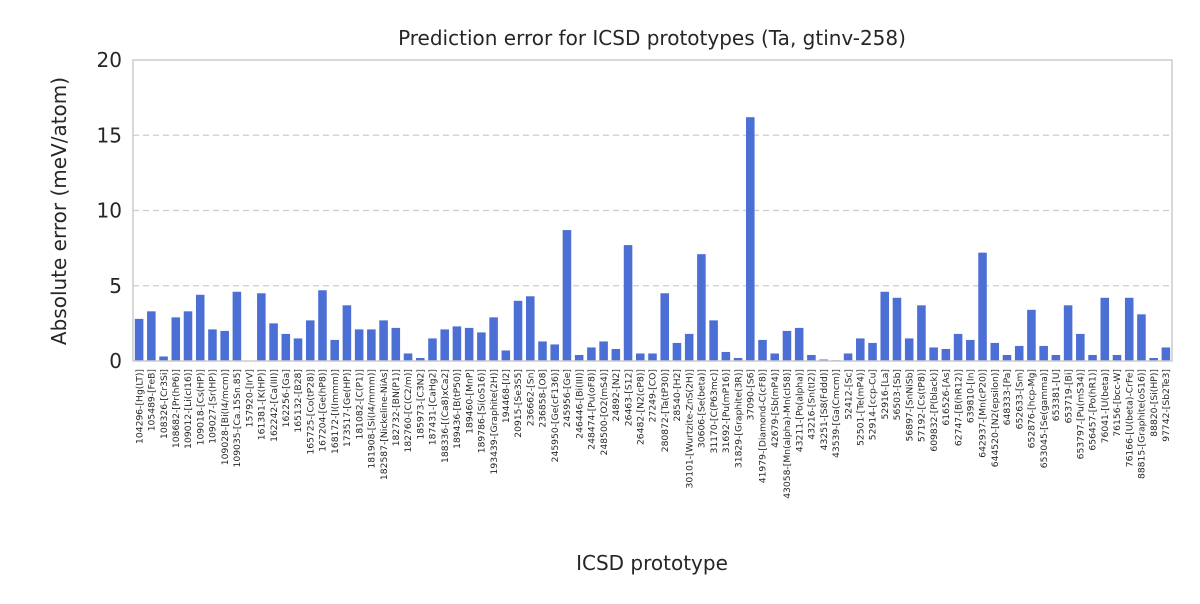 The image size is (1200, 604). Describe the element at coordinates (109, 135) in the screenshot. I see `y-tick-label: 15` at that location.